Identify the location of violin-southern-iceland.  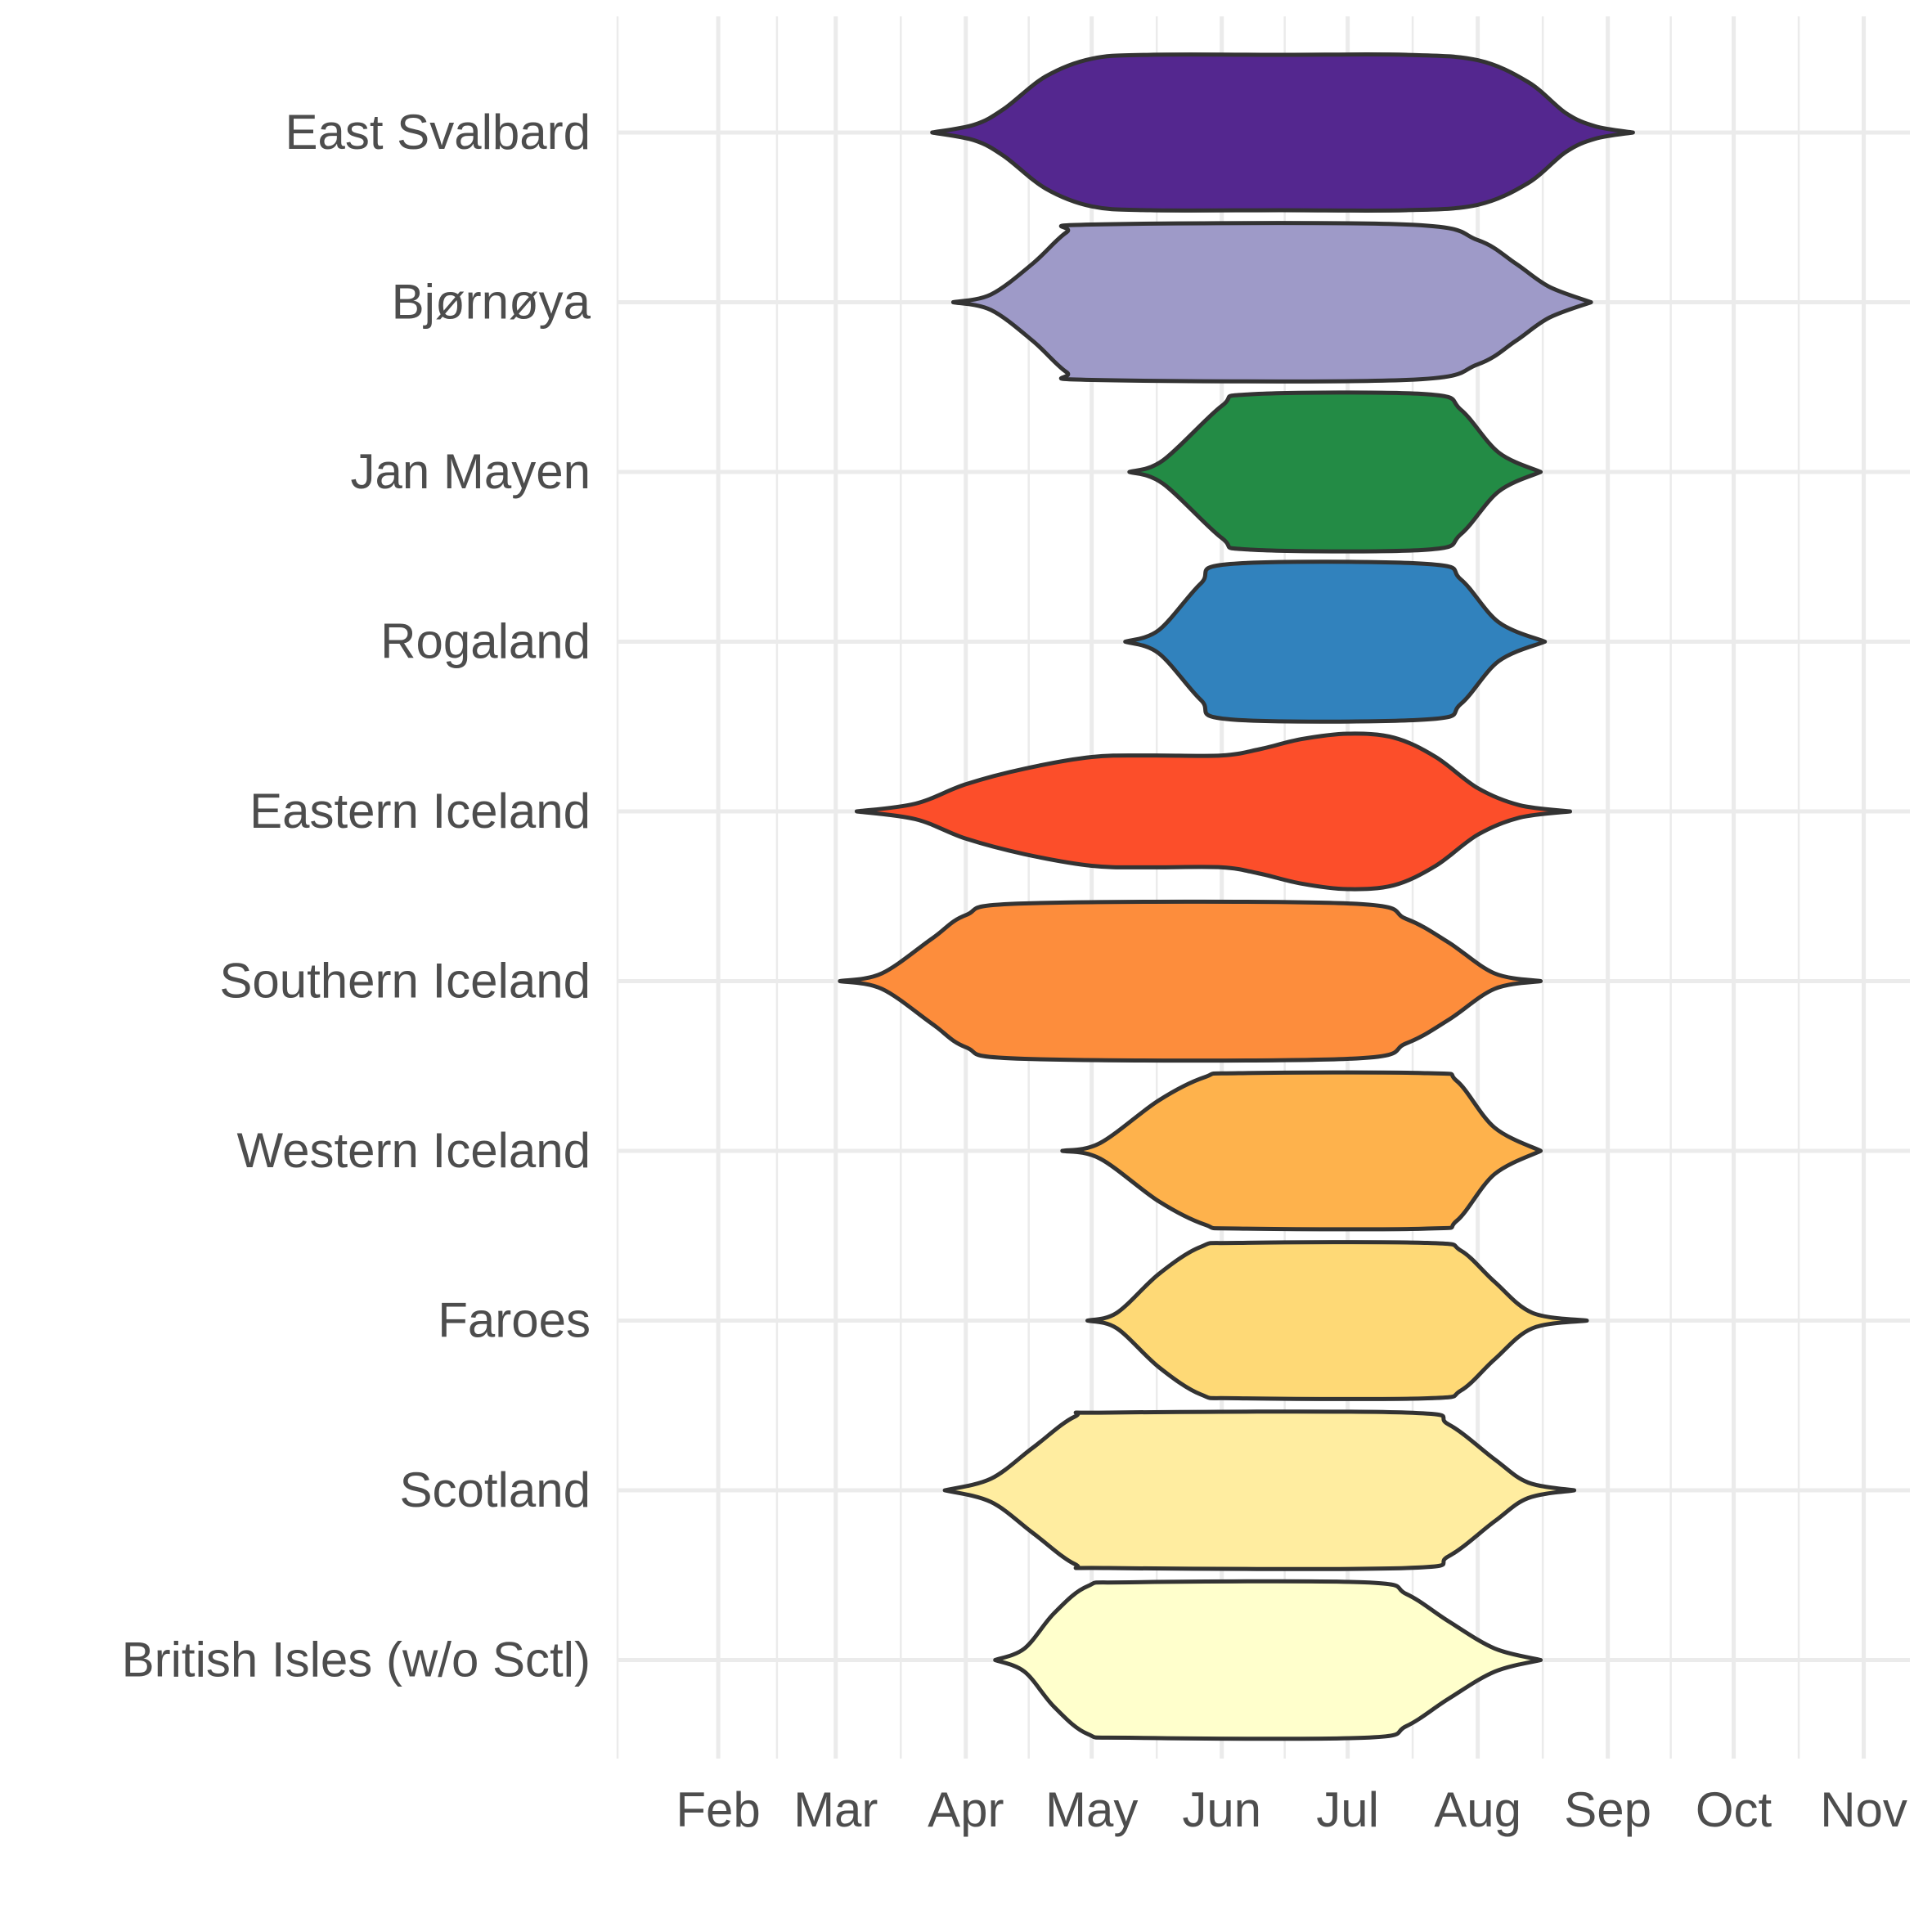
(1190, 981).